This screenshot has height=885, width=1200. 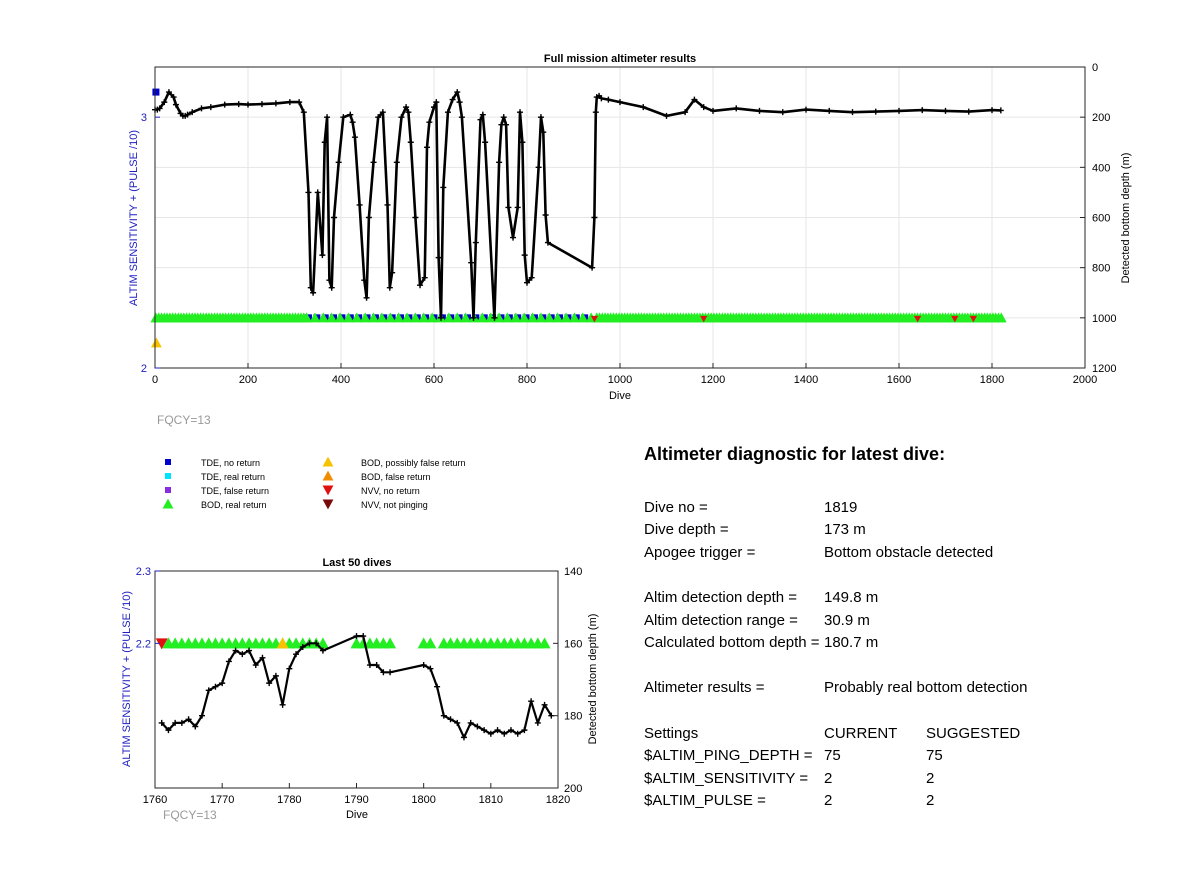 I want to click on diagnostic-row-label: Dive depth =, so click(x=686, y=530).